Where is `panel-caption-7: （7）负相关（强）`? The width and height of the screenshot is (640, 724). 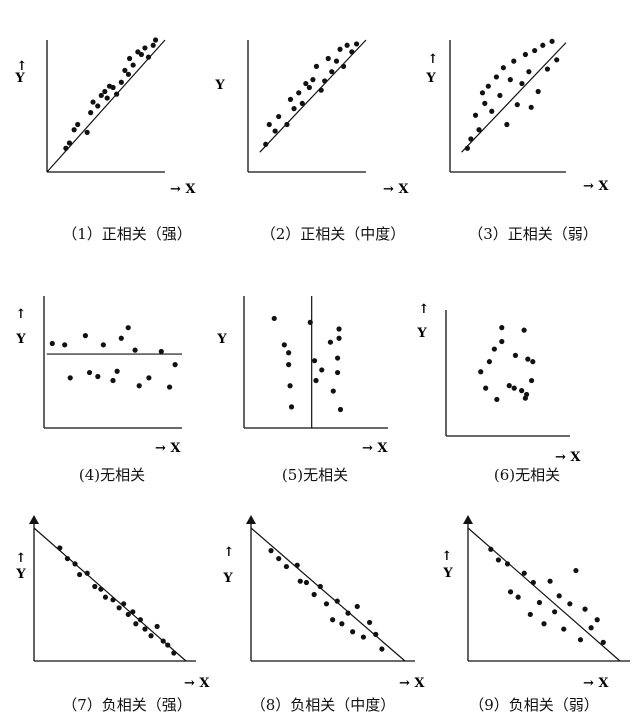 panel-caption-7: （7）负相关（强） is located at coordinates (127, 705).